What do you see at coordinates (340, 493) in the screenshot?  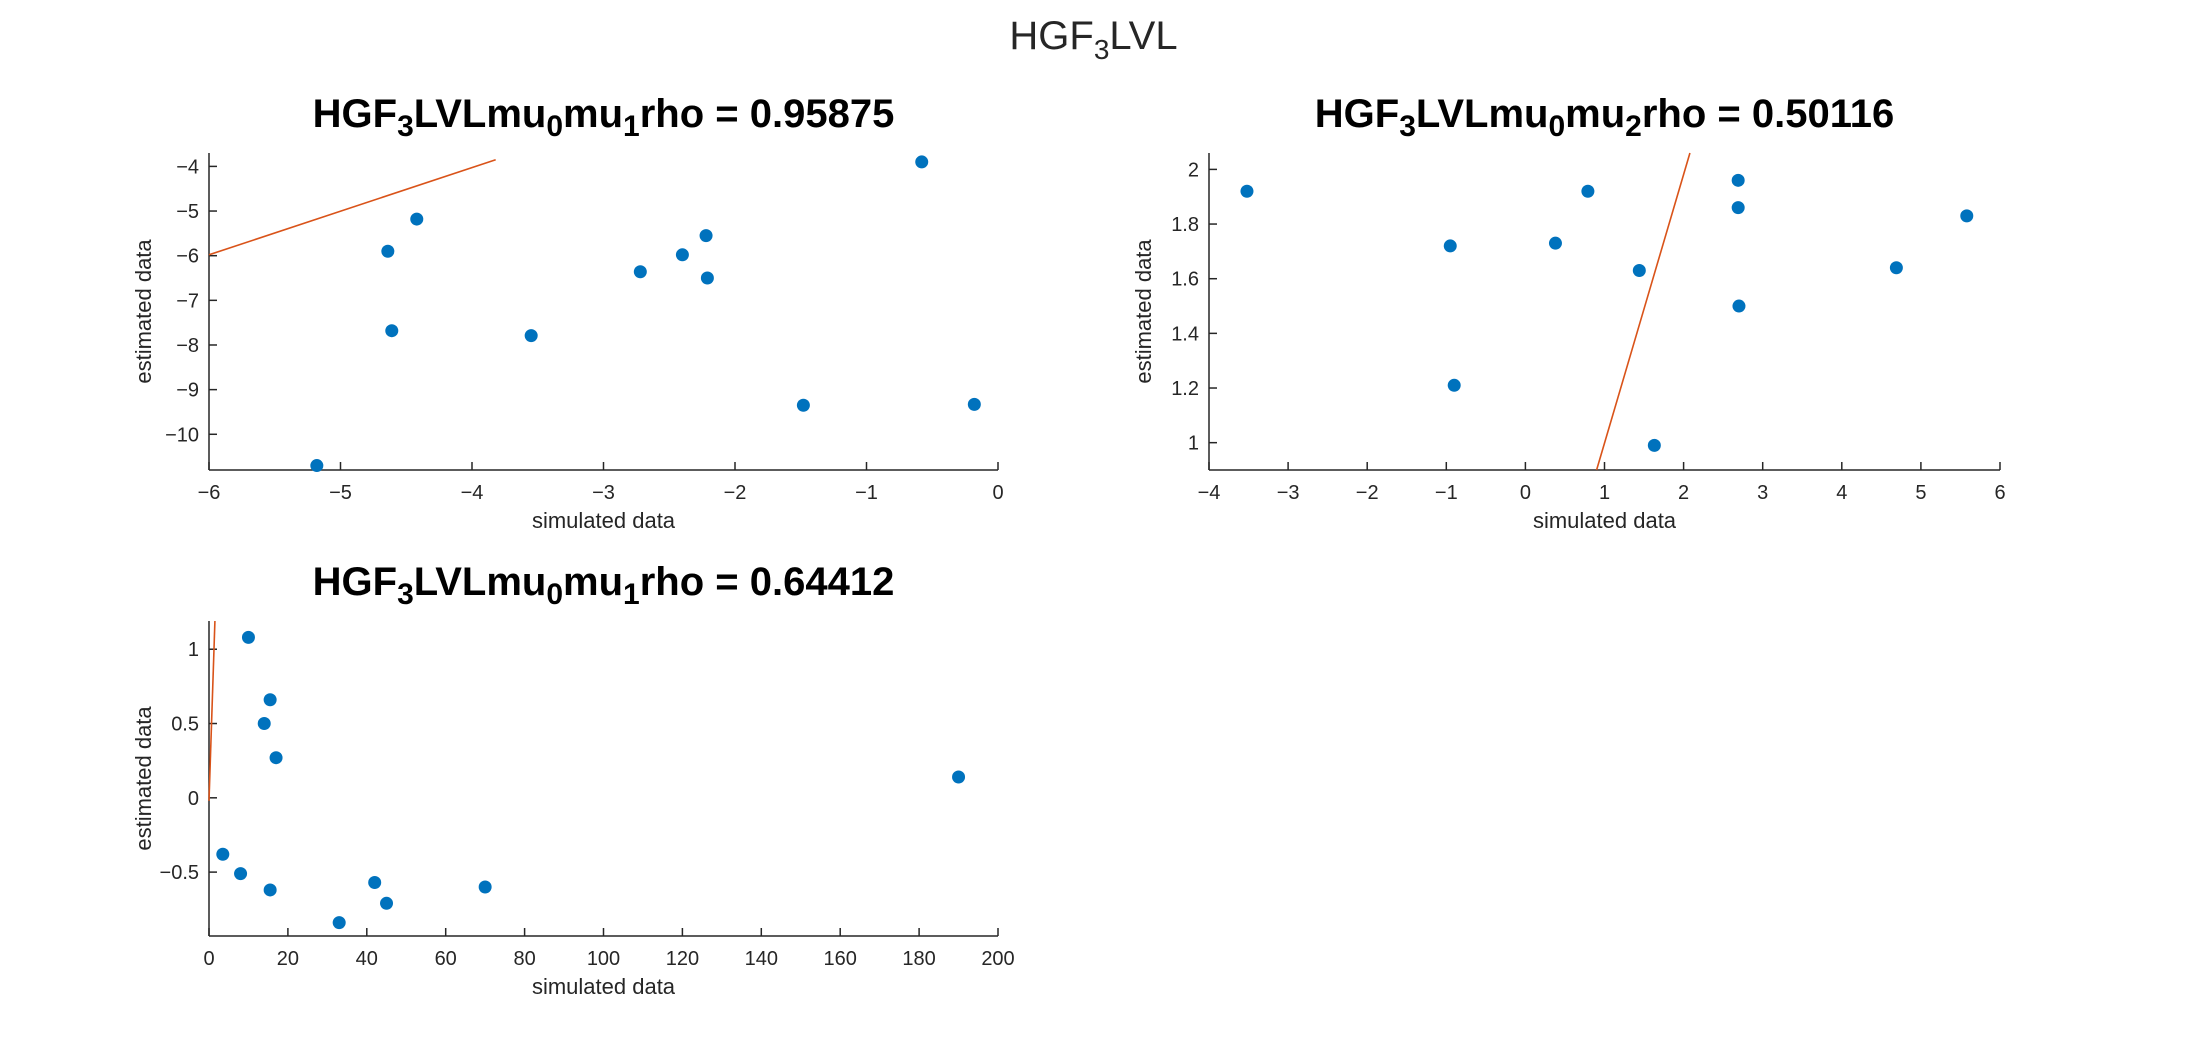 I see `x-tick-label: −5` at bounding box center [340, 493].